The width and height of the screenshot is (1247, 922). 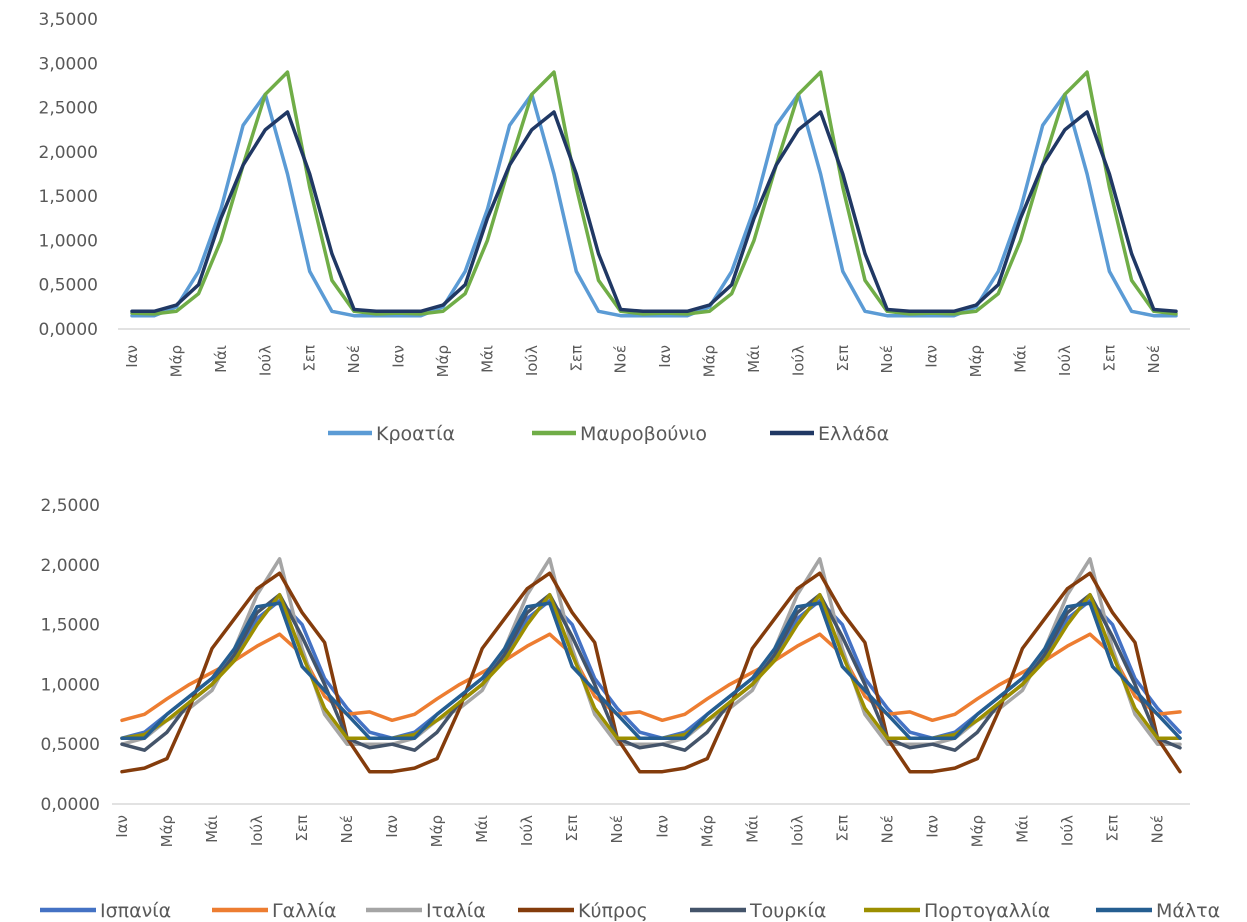 What do you see at coordinates (68, 20) in the screenshot?
I see `y-tick-label: 3,5000` at bounding box center [68, 20].